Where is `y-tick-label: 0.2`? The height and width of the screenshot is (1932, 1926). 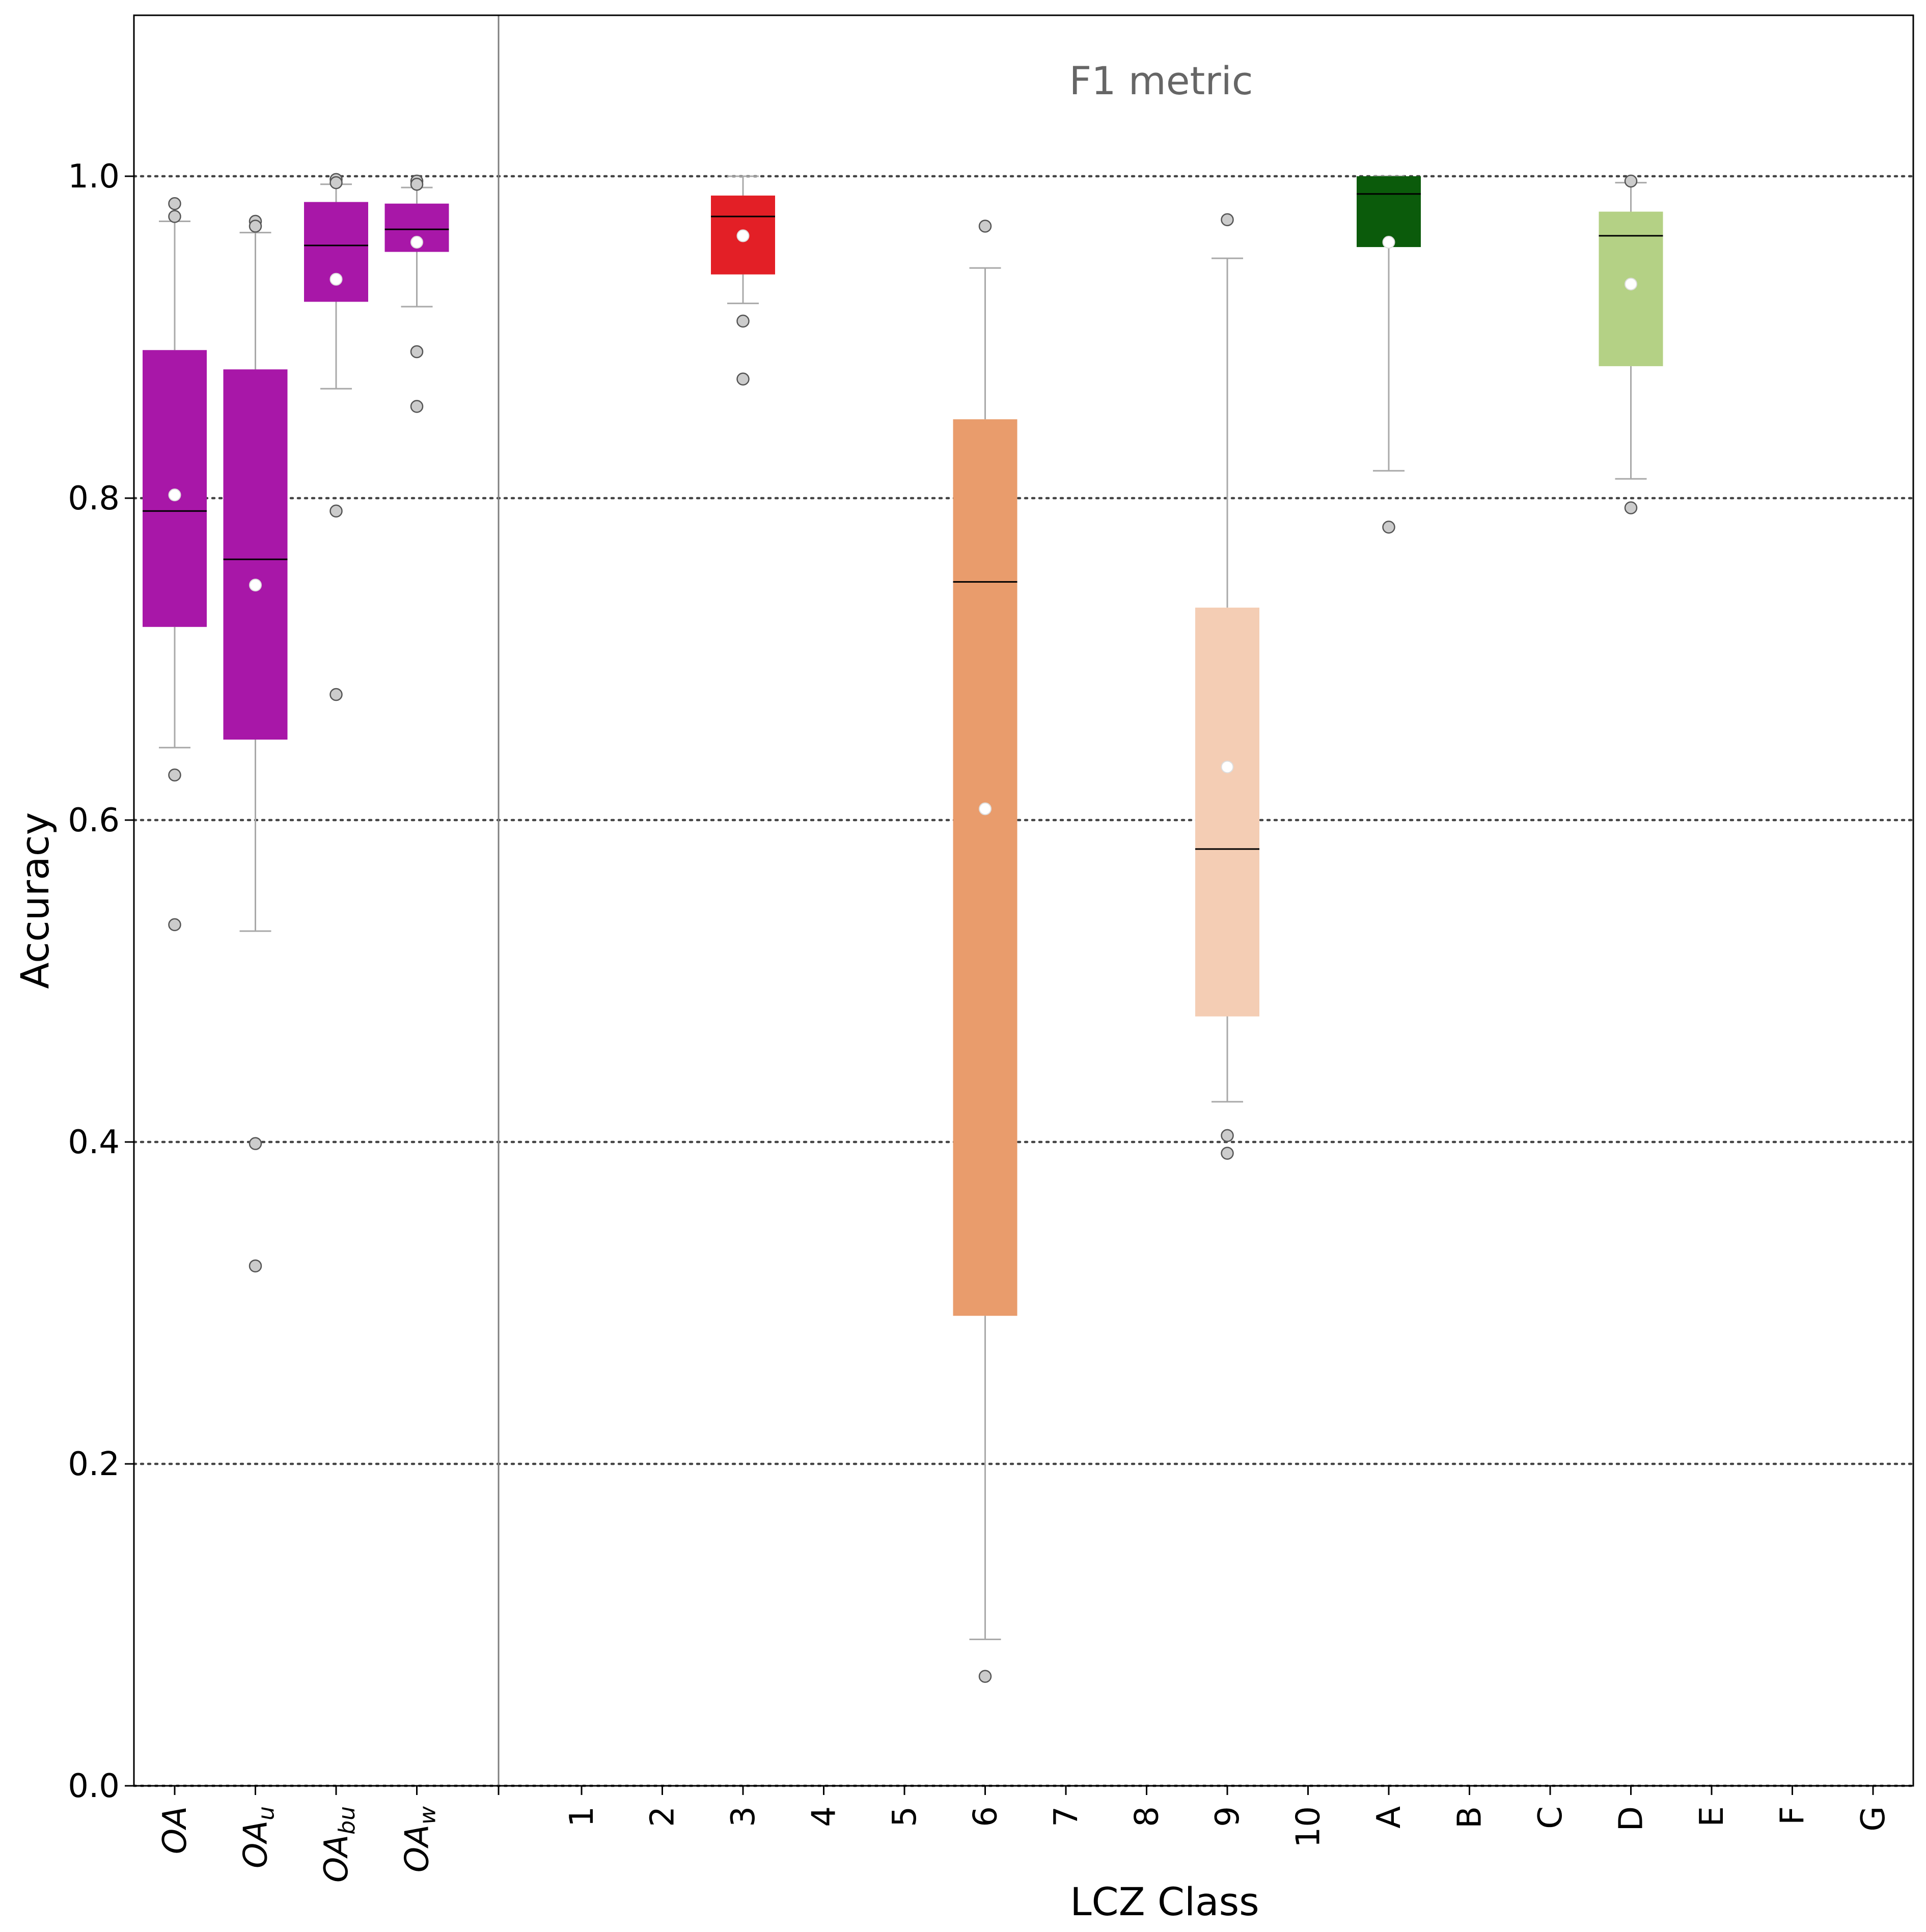
y-tick-label: 0.2 is located at coordinates (94, 1464).